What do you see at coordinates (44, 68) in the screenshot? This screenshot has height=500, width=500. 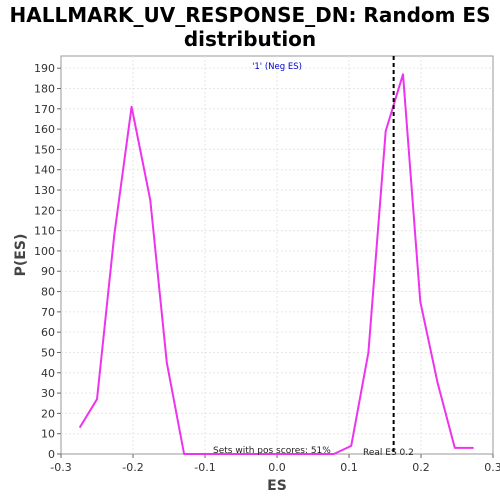 I see `y-tick-label: 190` at bounding box center [44, 68].